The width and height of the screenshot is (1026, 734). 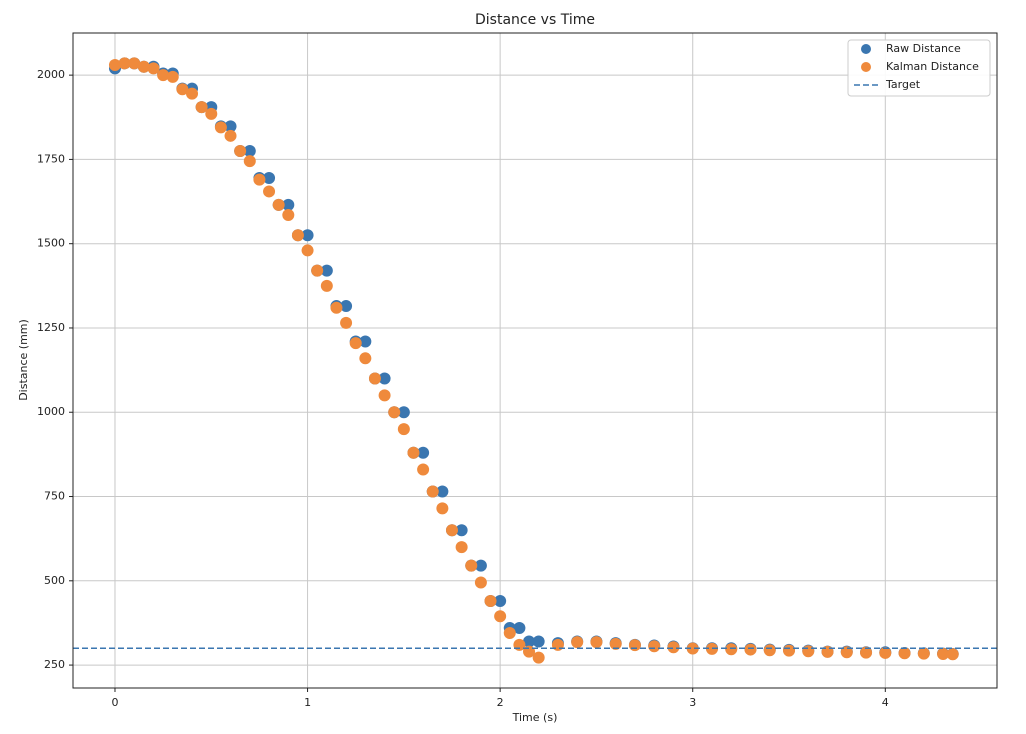 I want to click on y-tick-label: 1750, so click(x=51, y=158).